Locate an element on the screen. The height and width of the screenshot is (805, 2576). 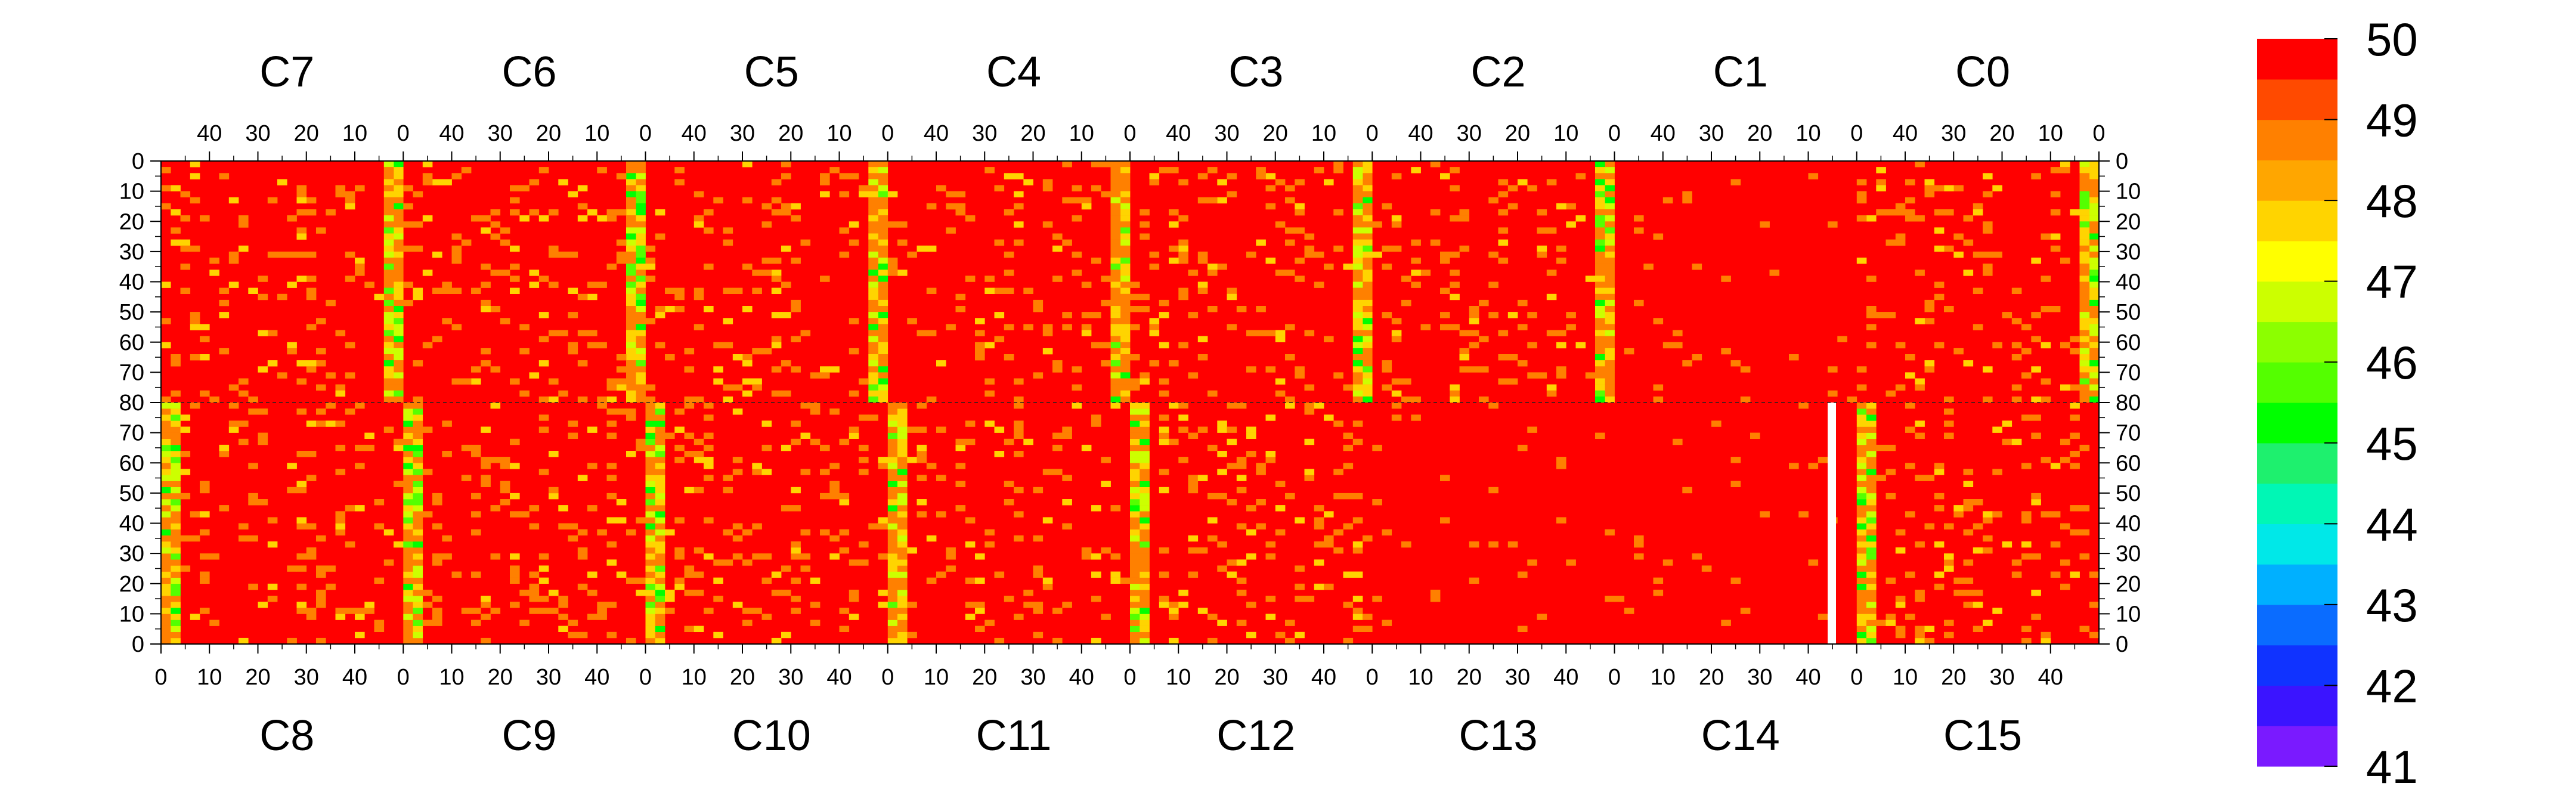
bottom-channel-label: C15 is located at coordinates (1983, 736).